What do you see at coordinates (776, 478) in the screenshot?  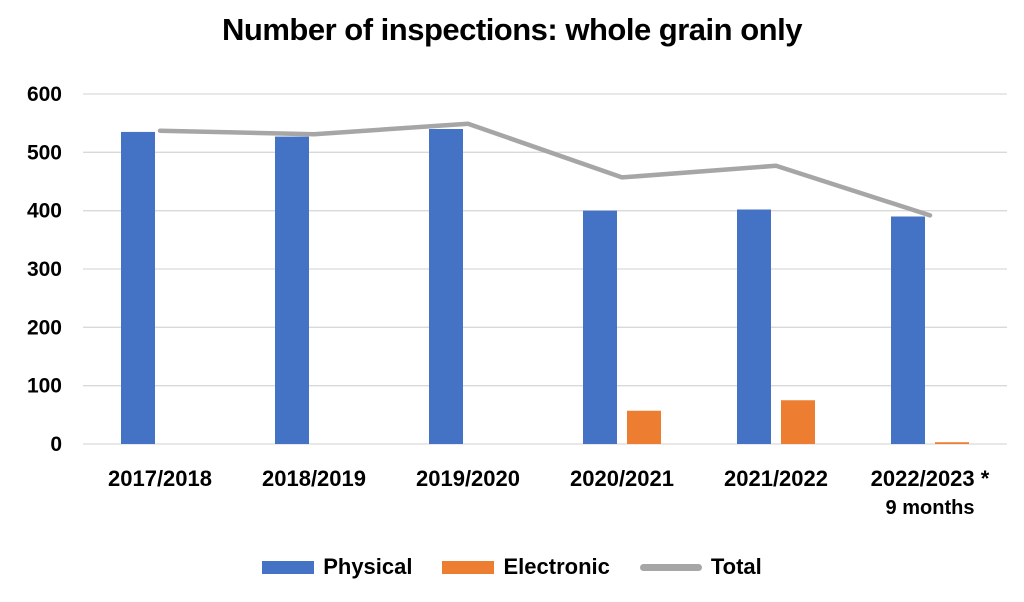 I see `x-category-label: 2021/2022` at bounding box center [776, 478].